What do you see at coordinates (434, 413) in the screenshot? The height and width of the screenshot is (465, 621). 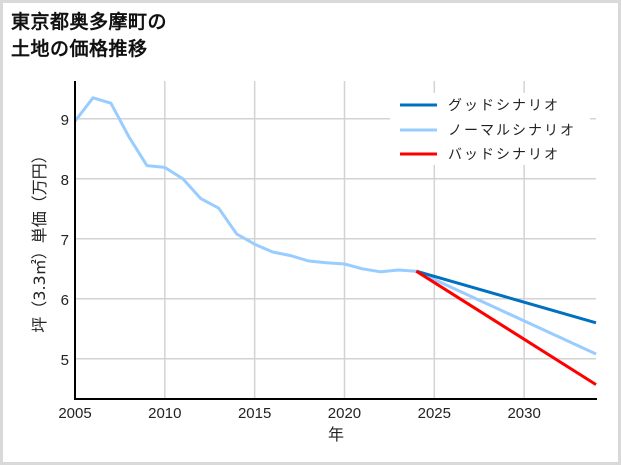 I see `x-tick-2025: 2025` at bounding box center [434, 413].